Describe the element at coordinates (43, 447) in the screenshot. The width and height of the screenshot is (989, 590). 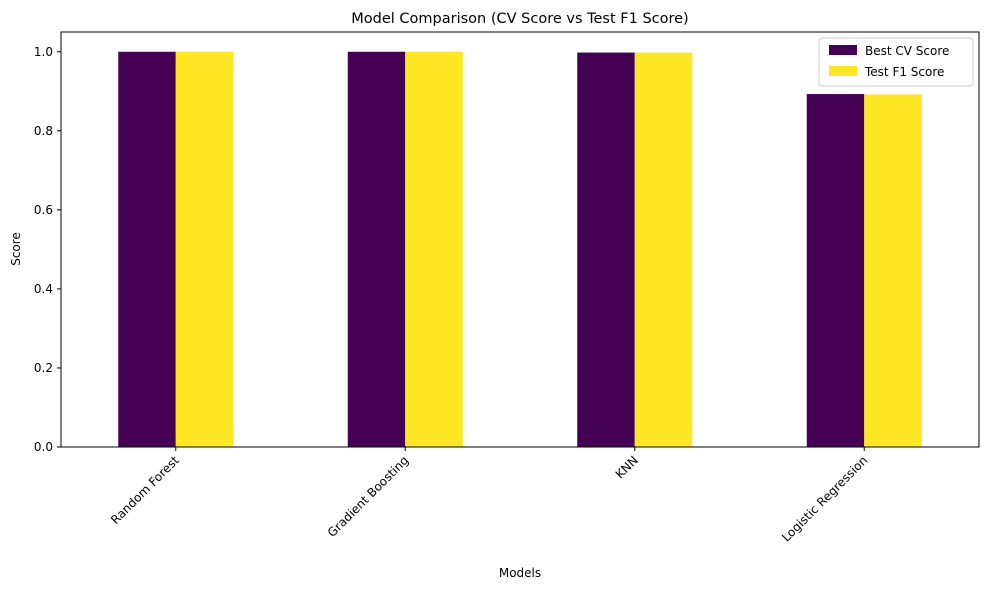
I see `y-tick-label: 0.0` at that location.